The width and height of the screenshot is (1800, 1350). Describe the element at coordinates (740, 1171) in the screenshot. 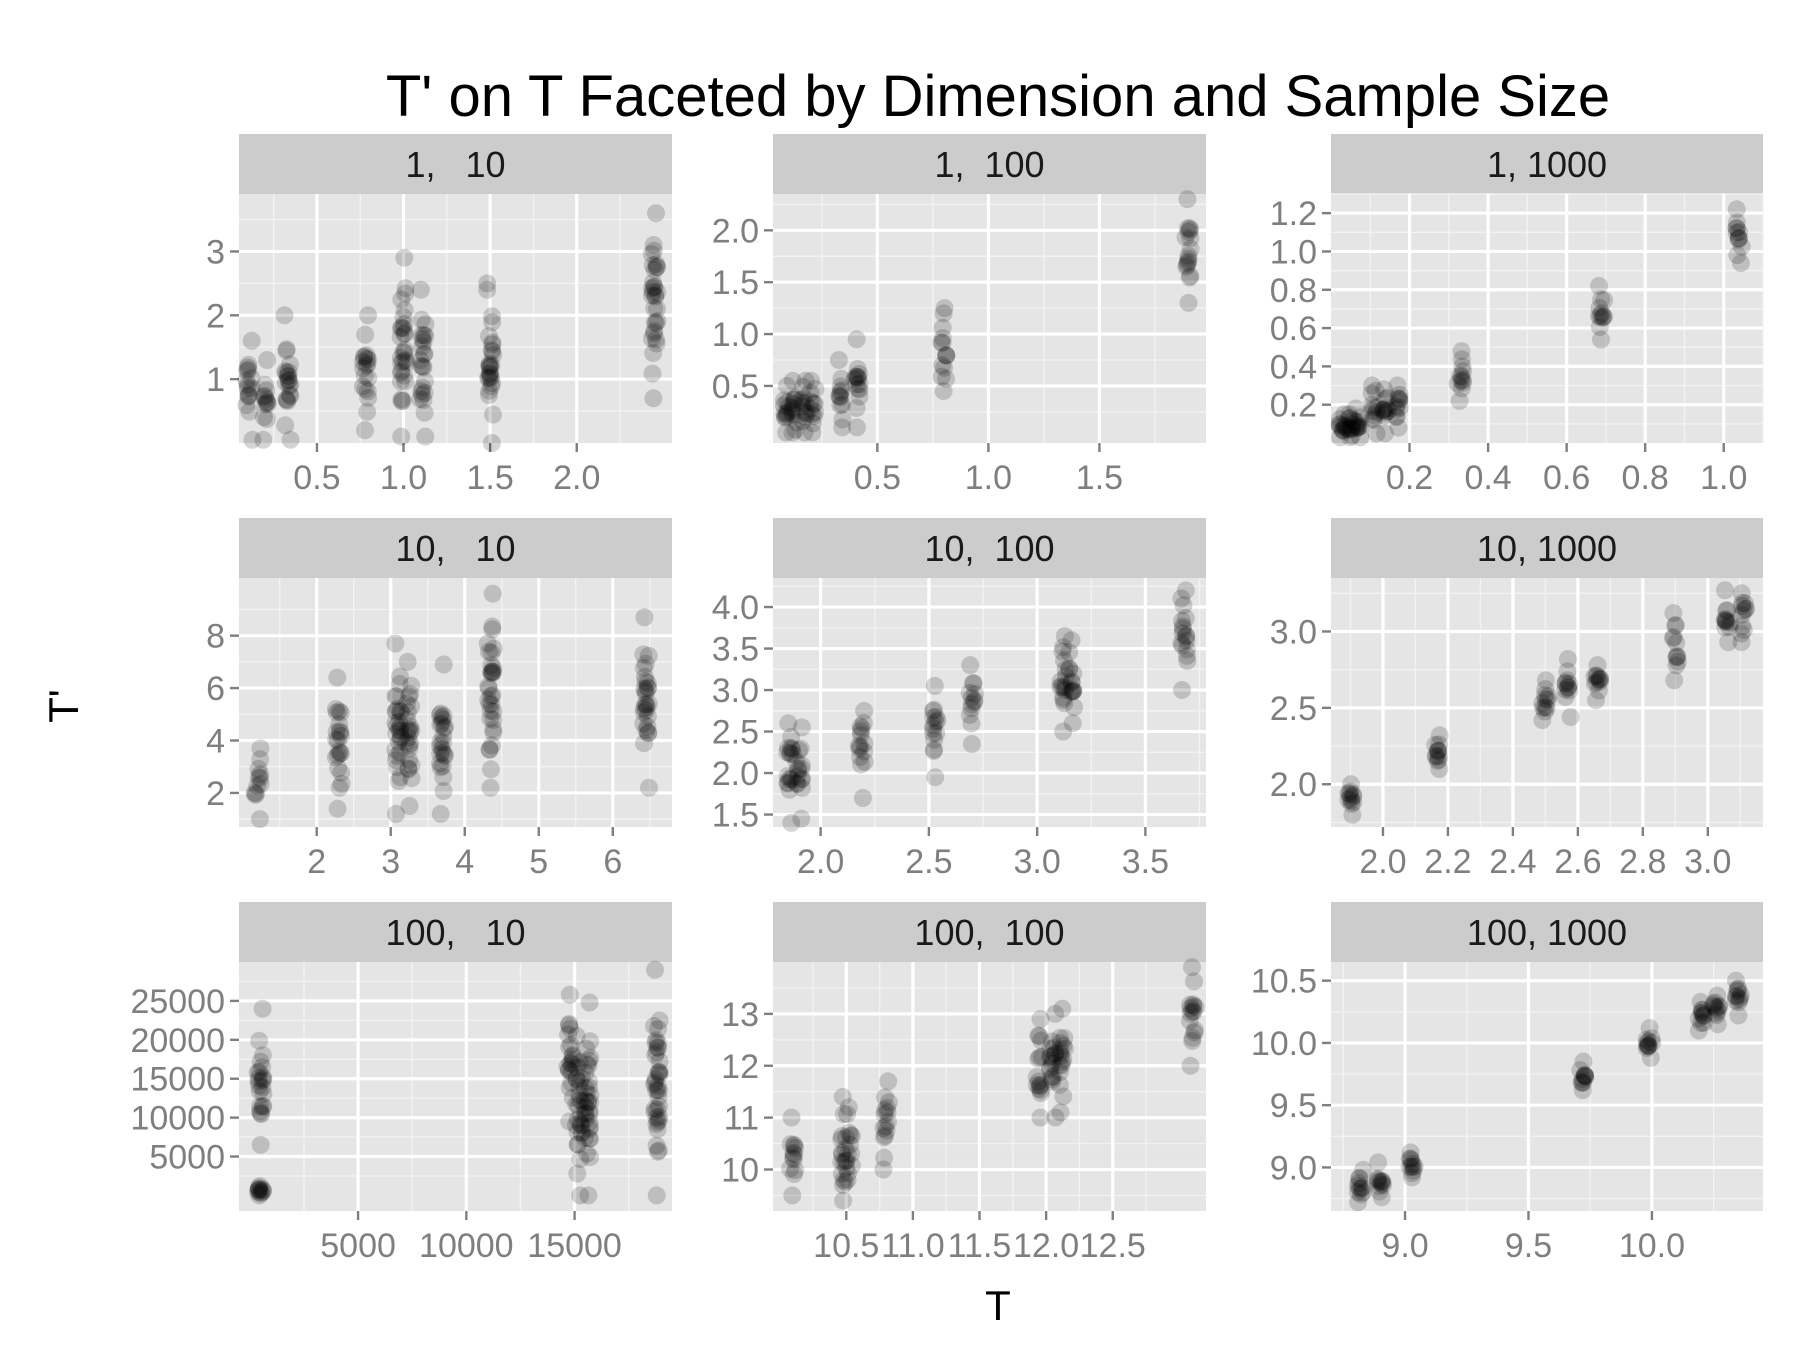

I see `y-tick-label: 10` at that location.